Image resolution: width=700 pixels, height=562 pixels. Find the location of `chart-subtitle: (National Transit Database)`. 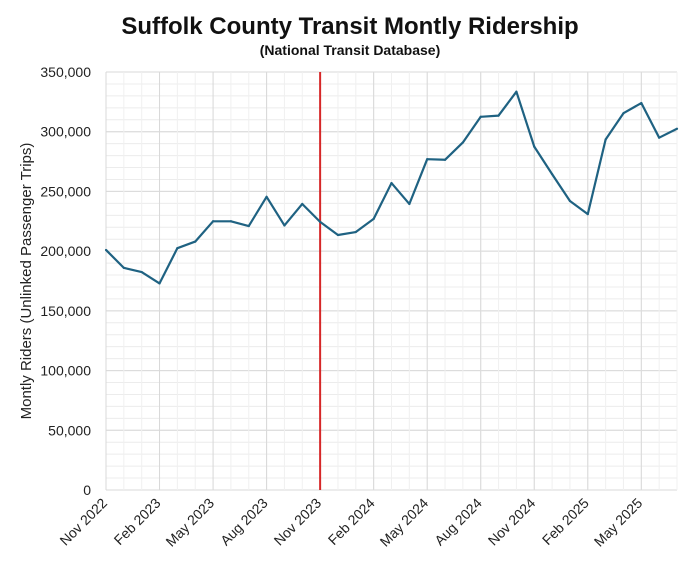

chart-subtitle: (National Transit Database) is located at coordinates (350, 50).